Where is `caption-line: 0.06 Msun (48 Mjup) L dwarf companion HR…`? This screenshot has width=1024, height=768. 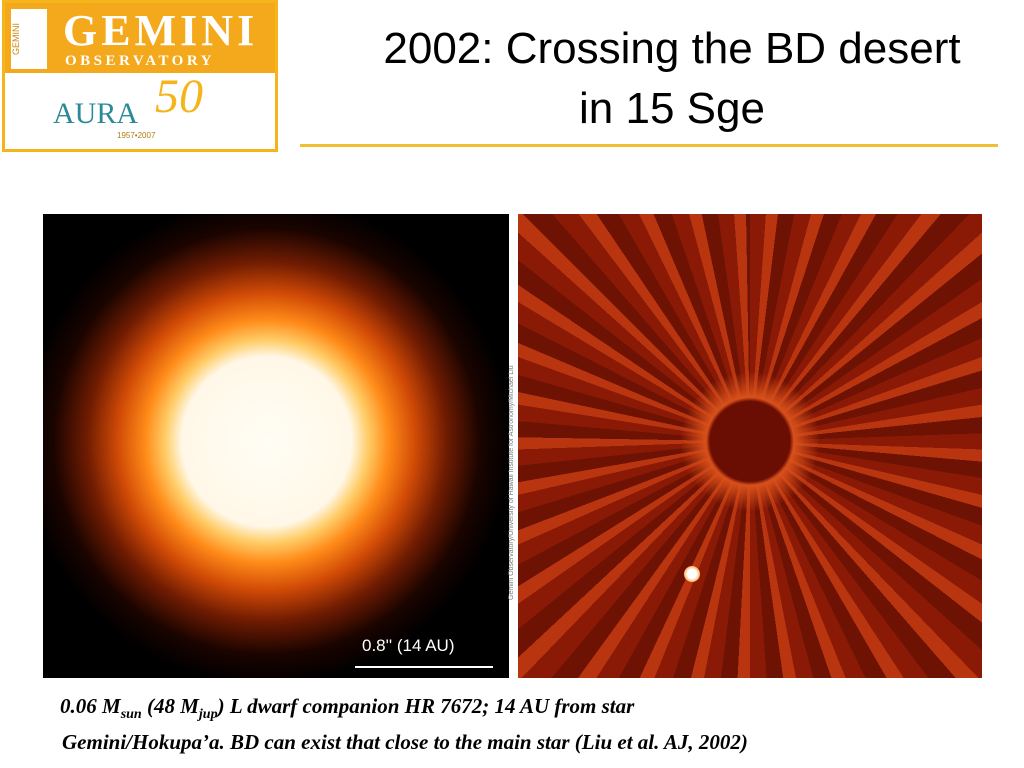 caption-line: 0.06 Msun (48 Mjup) L dwarf companion HR… is located at coordinates (347, 708).